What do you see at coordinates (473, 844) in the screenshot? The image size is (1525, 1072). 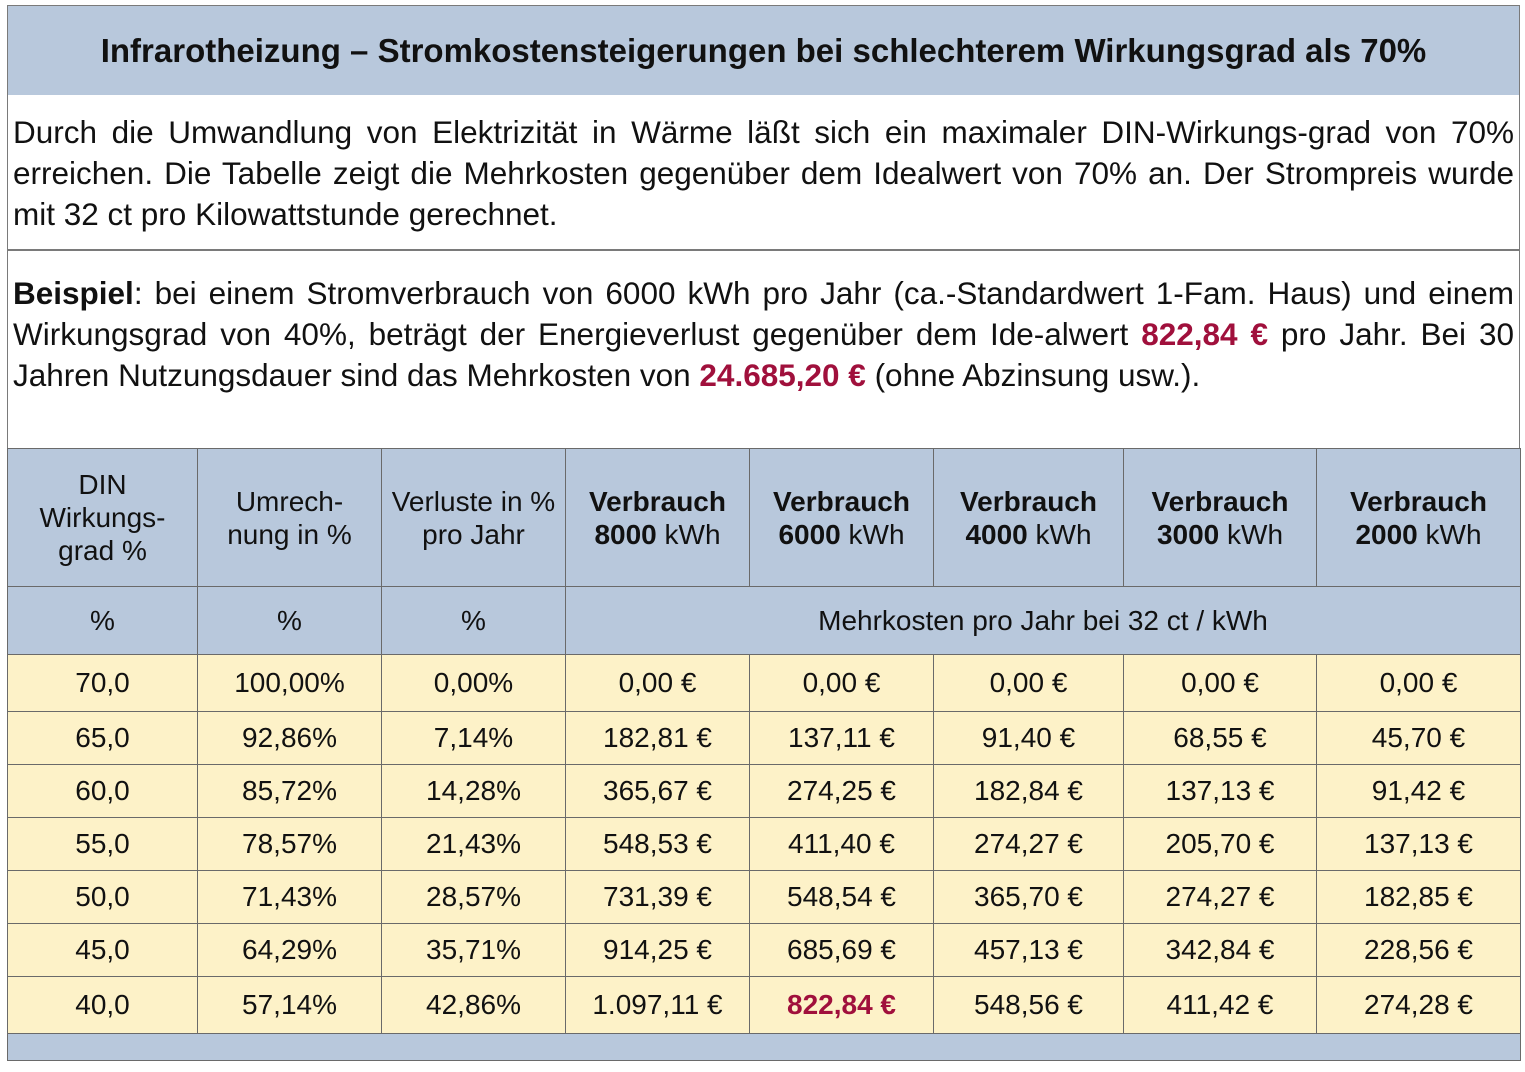 I see `table-cell: 21,43%` at bounding box center [473, 844].